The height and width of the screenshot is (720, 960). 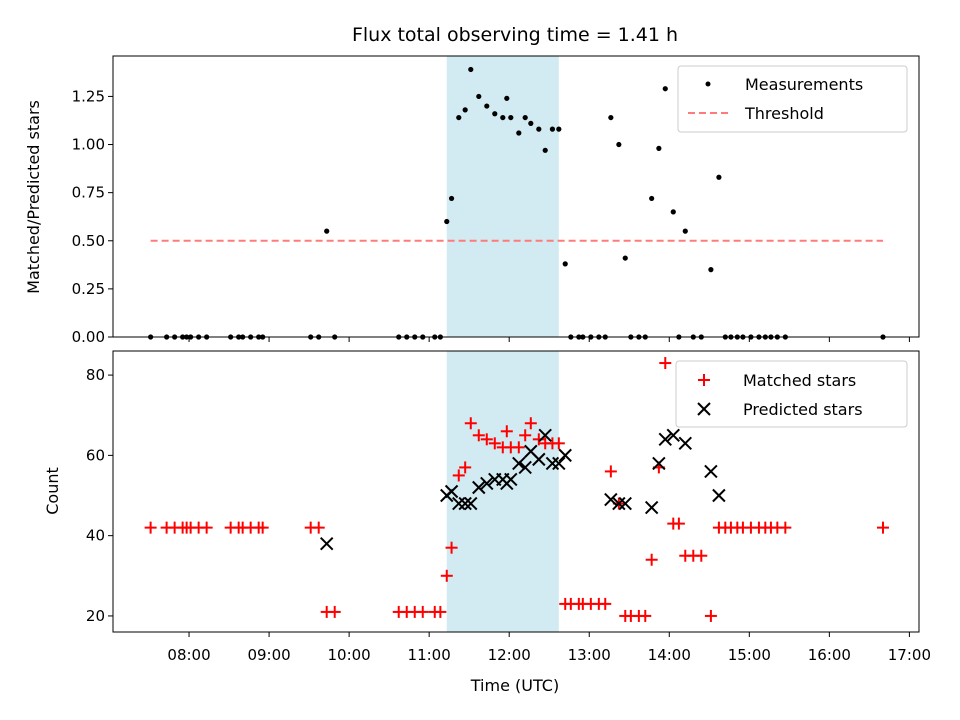 I want to click on x-tick-label: 10:00, so click(x=349, y=655).